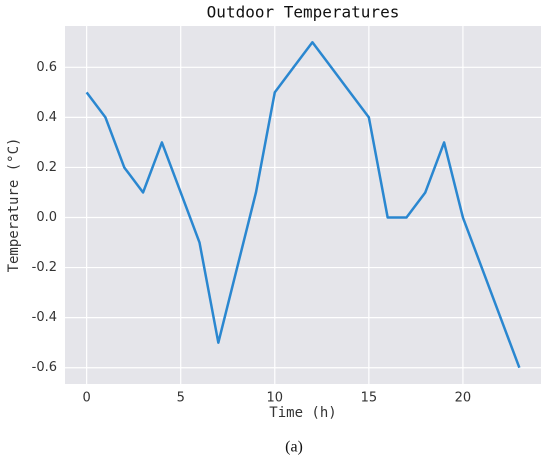 Image resolution: width=550 pixels, height=462 pixels. Describe the element at coordinates (44, 367) in the screenshot. I see `y-tick-label: -0.6` at that location.